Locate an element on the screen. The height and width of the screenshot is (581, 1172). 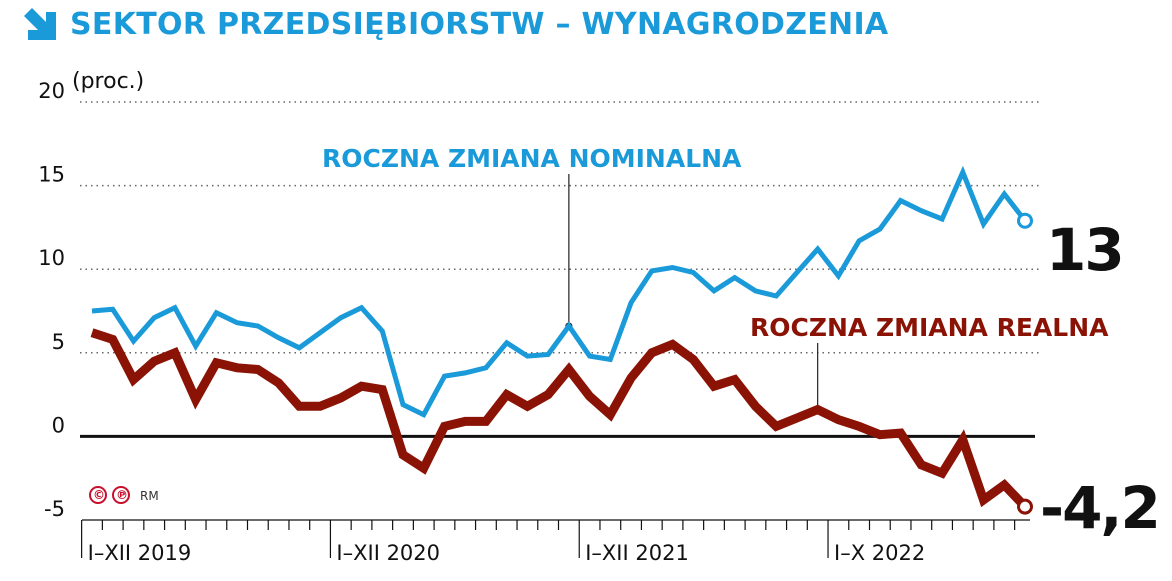
x-tick-label: I–XII 2021 is located at coordinates (637, 553).